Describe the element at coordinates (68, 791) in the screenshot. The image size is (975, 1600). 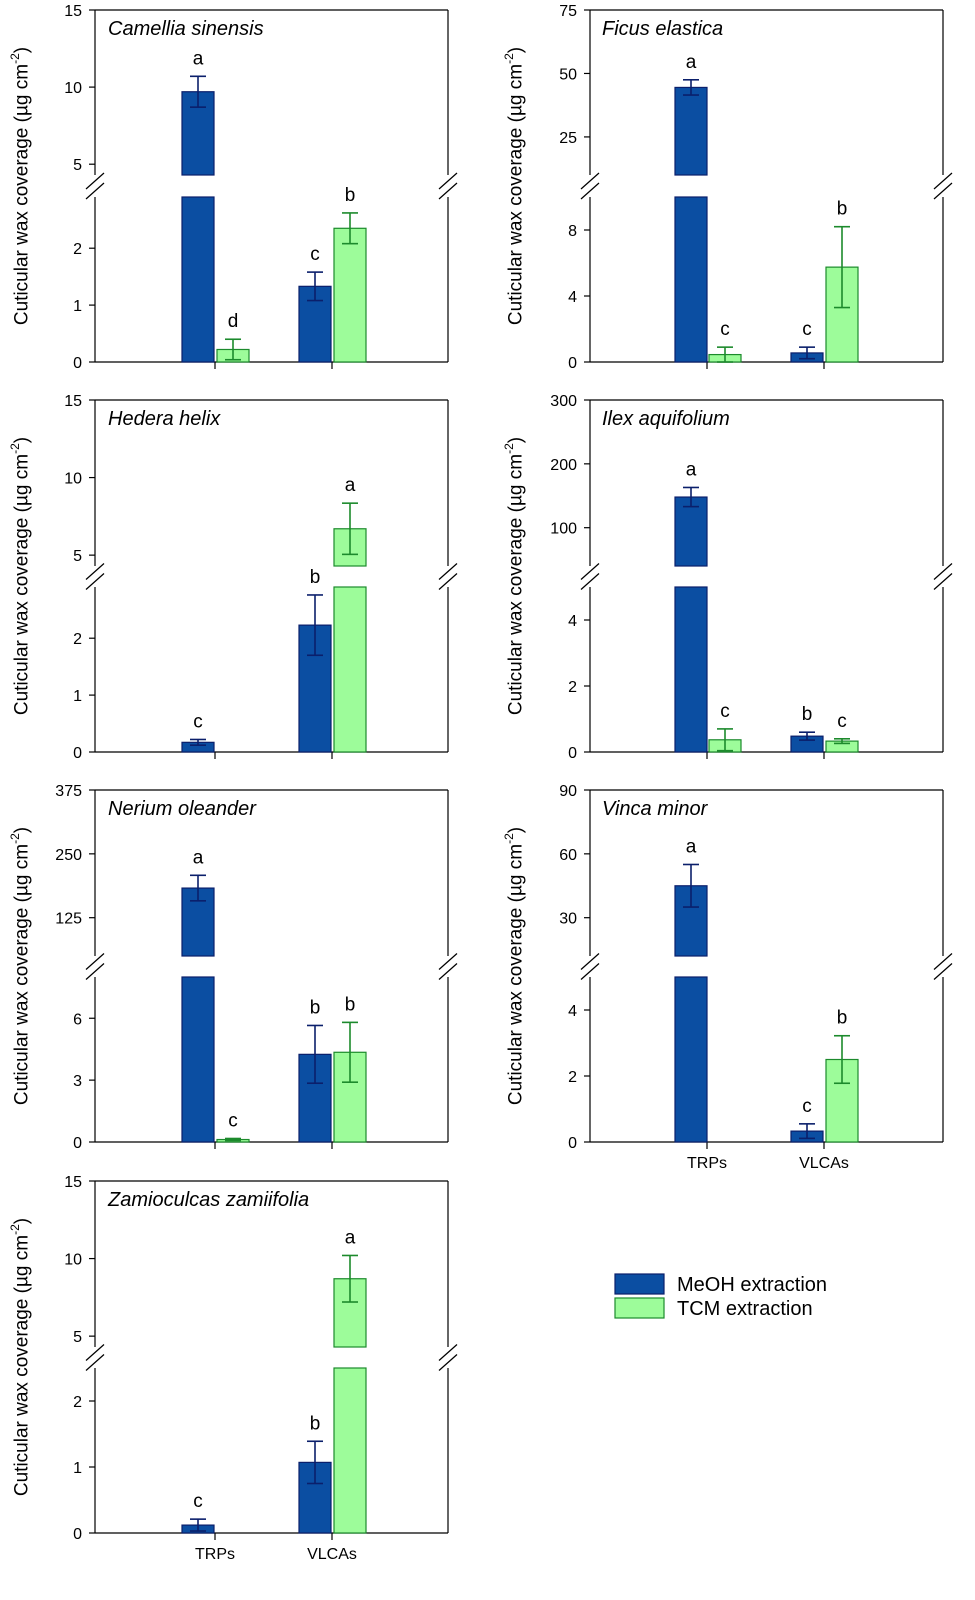
I see `y-tick-label: 375` at that location.